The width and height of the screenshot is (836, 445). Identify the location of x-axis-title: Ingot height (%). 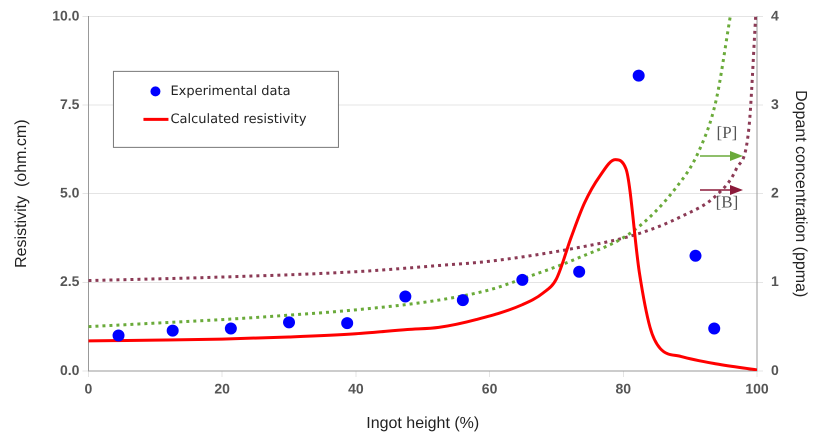
(423, 423).